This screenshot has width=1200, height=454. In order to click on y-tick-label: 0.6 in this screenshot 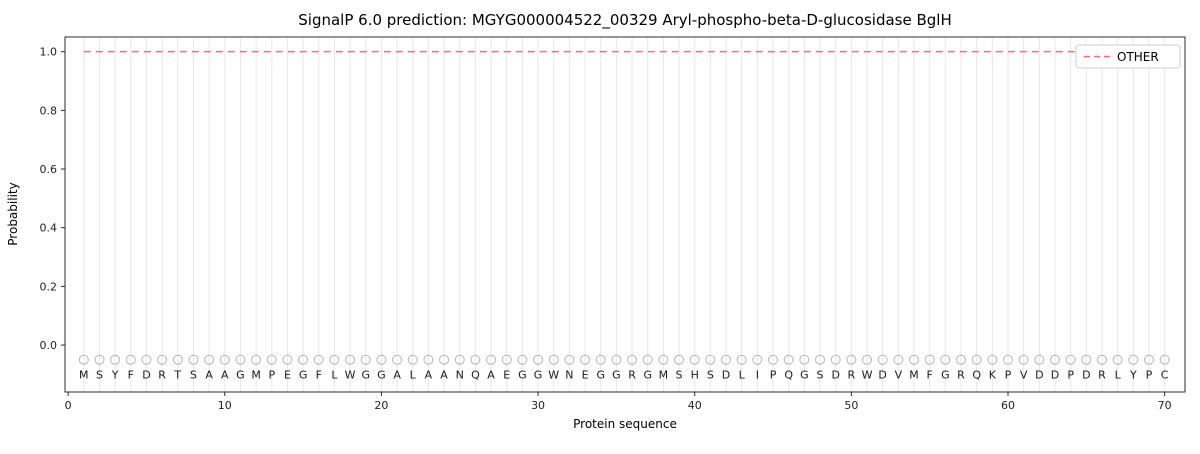, I will do `click(49, 169)`.